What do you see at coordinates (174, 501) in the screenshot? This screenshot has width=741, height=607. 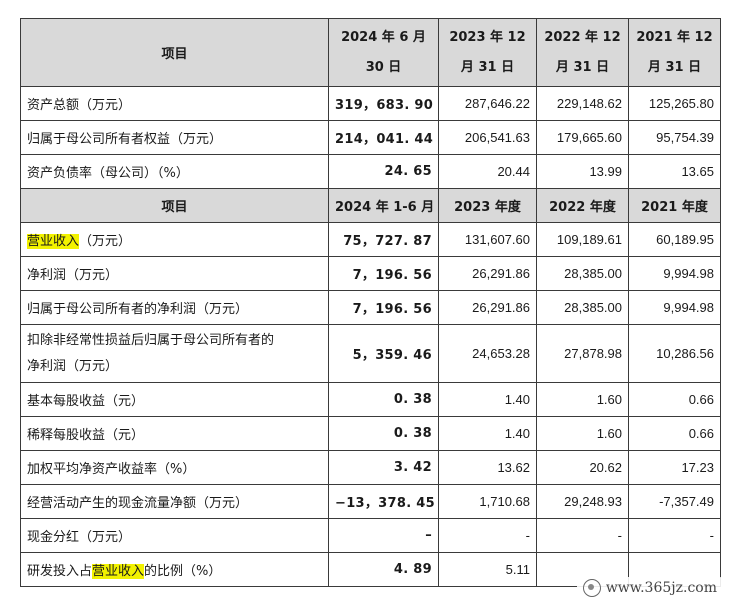 I see `row-label: 经营活动产生的现金流量净额（万元）` at bounding box center [174, 501].